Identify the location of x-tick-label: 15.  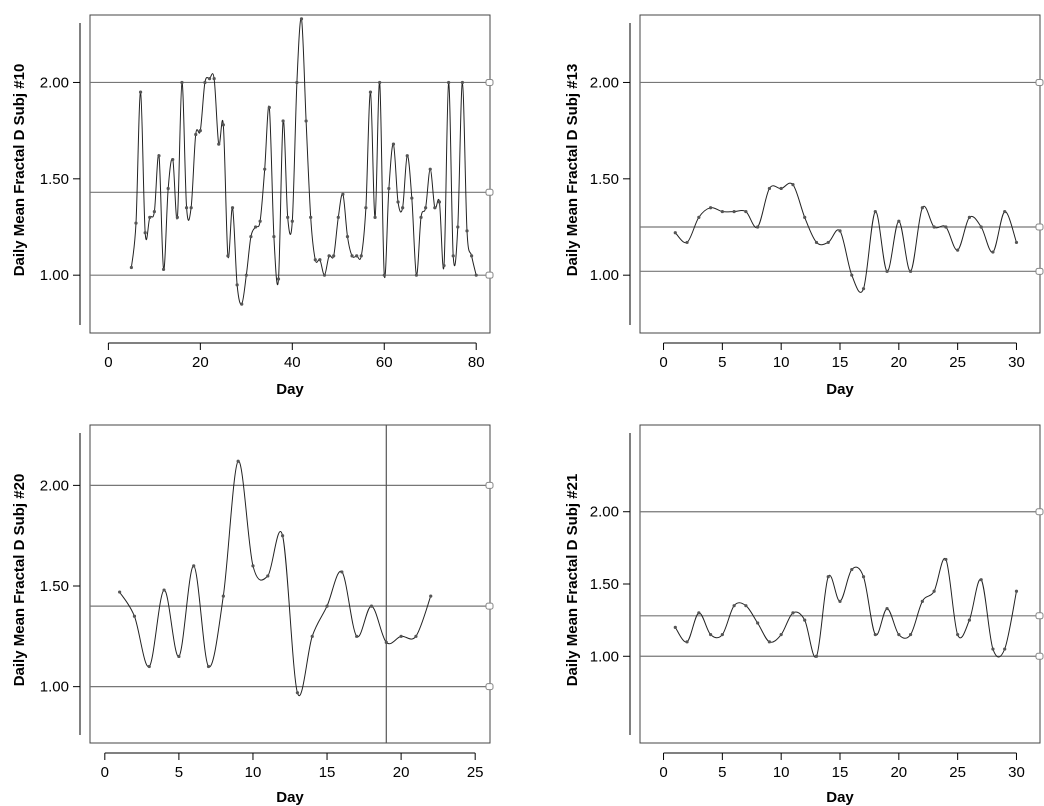
(840, 362).